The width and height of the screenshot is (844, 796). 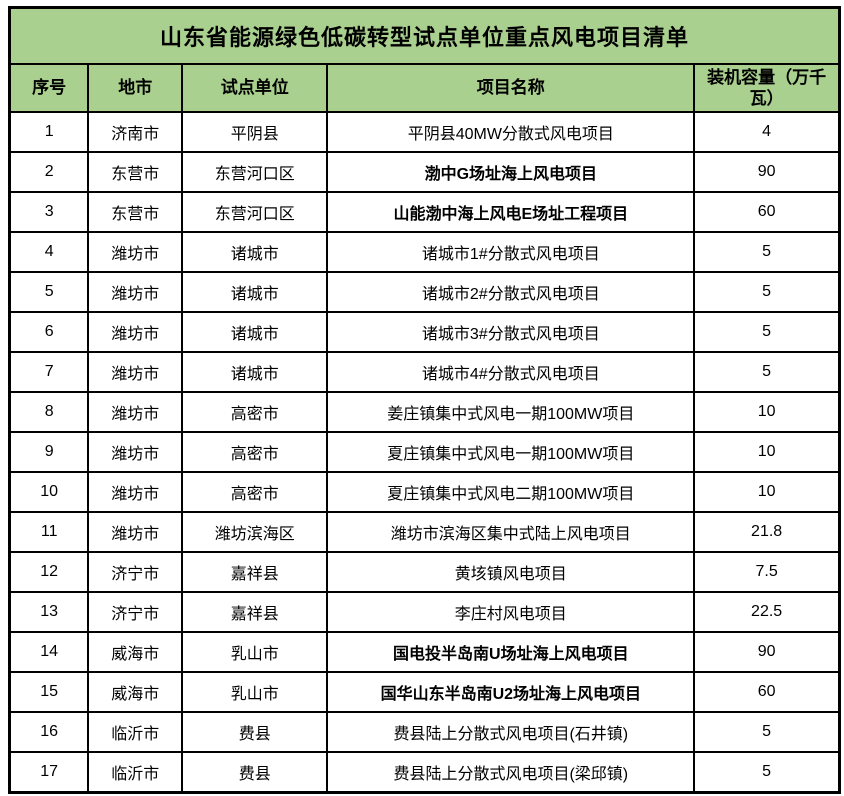 I want to click on table-row: 17 临沂市 费县 费县陆上分散式风电项目(梁邱镇) 5, so click(x=424, y=772).